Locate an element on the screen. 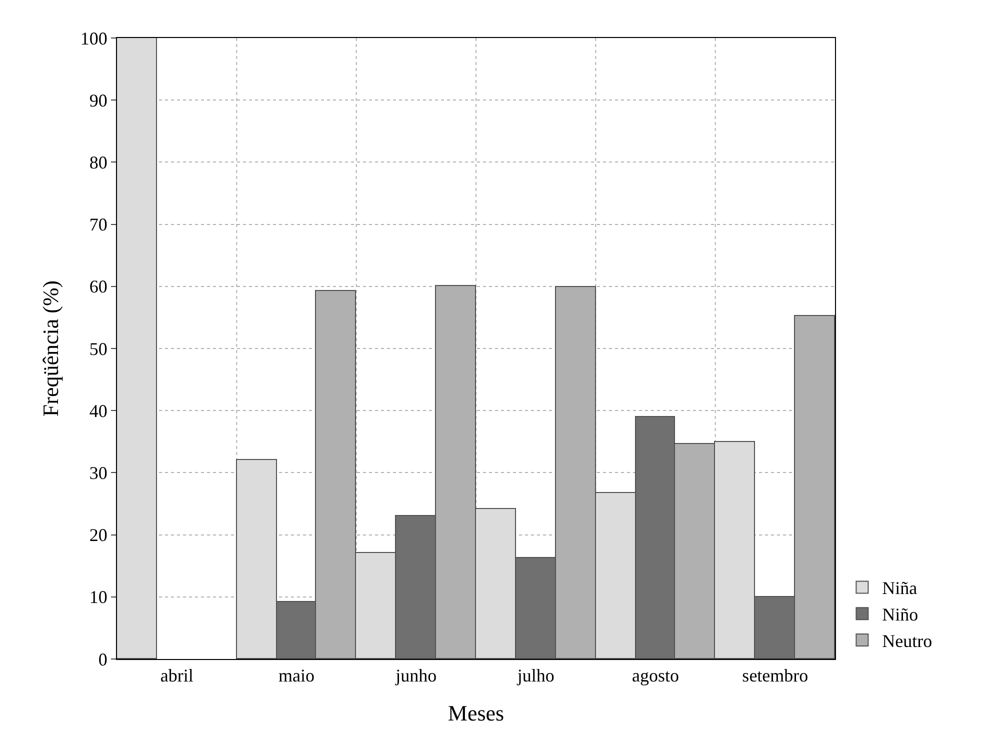  legend-label: Niño is located at coordinates (900, 614).